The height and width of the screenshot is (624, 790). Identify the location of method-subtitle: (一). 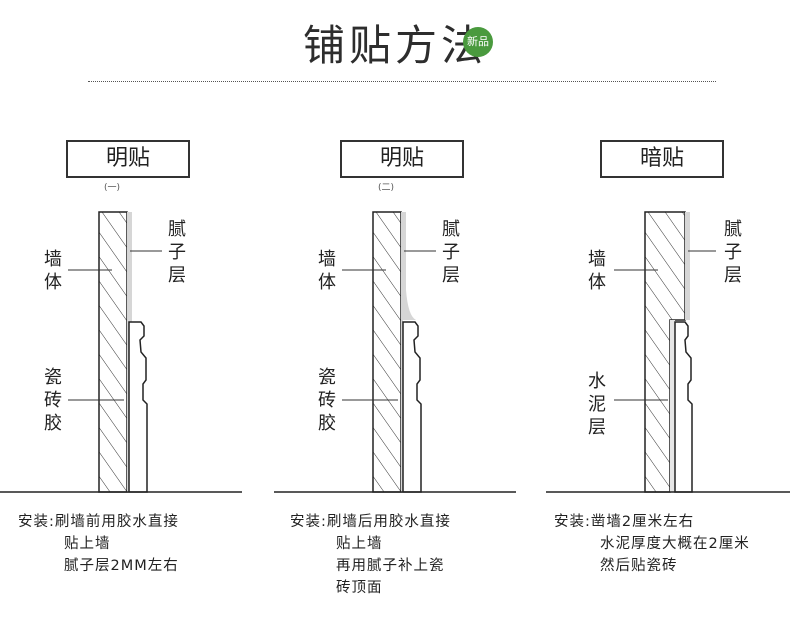
(112, 188).